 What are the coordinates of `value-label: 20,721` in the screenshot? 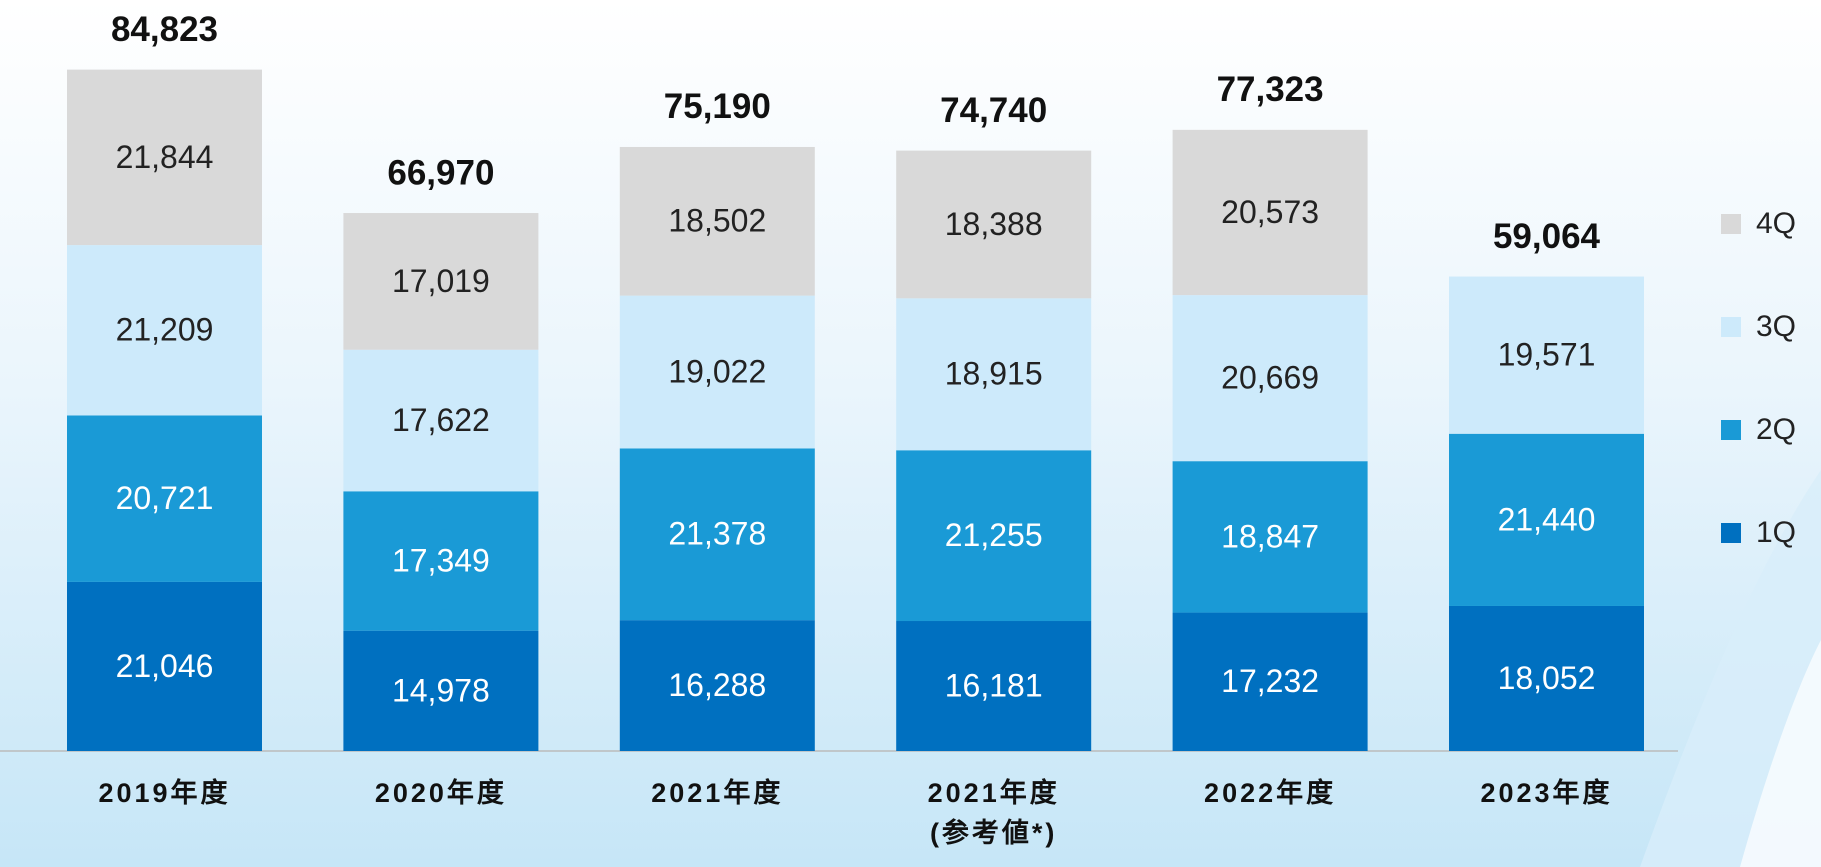 It's located at (165, 498).